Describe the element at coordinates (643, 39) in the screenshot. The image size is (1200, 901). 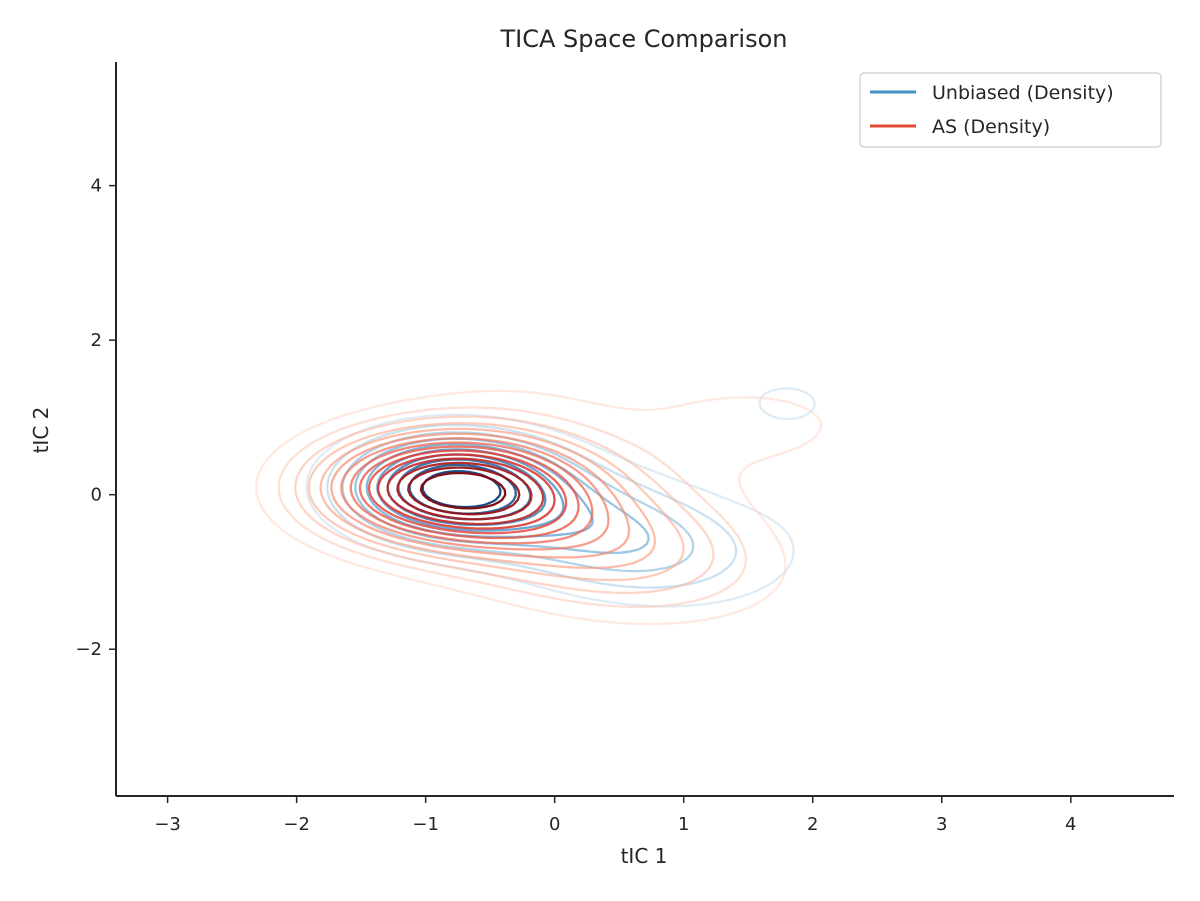
I see `chart-title: TICA Space Comparison` at that location.